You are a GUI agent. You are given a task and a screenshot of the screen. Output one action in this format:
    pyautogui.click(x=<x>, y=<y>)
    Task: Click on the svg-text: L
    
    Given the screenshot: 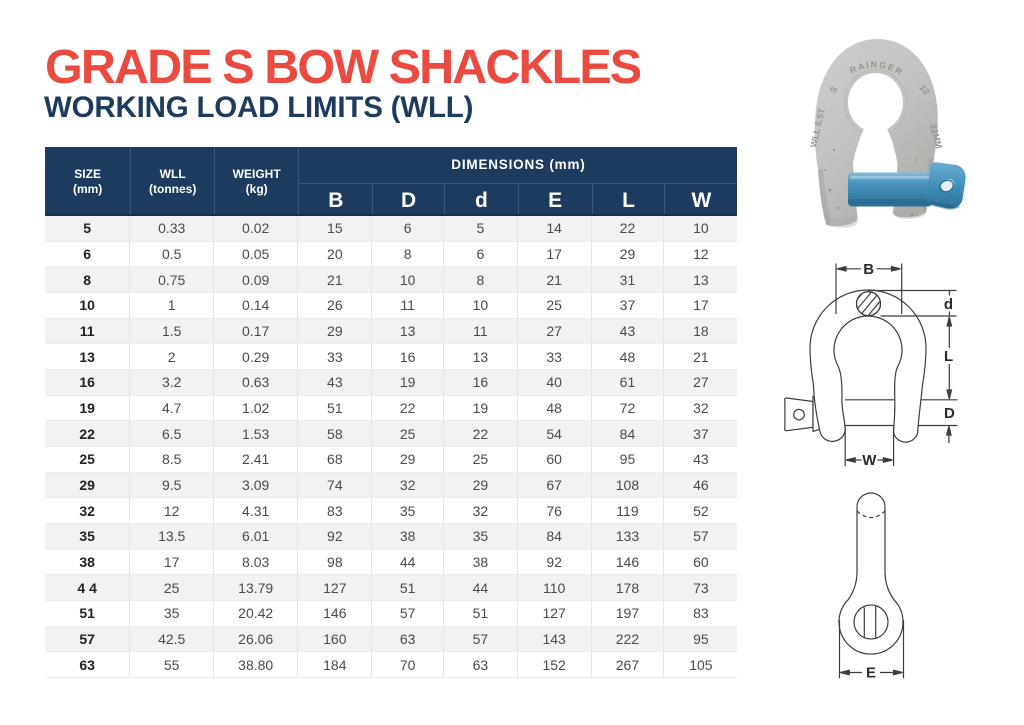 What is the action you would take?
    pyautogui.click(x=948, y=356)
    